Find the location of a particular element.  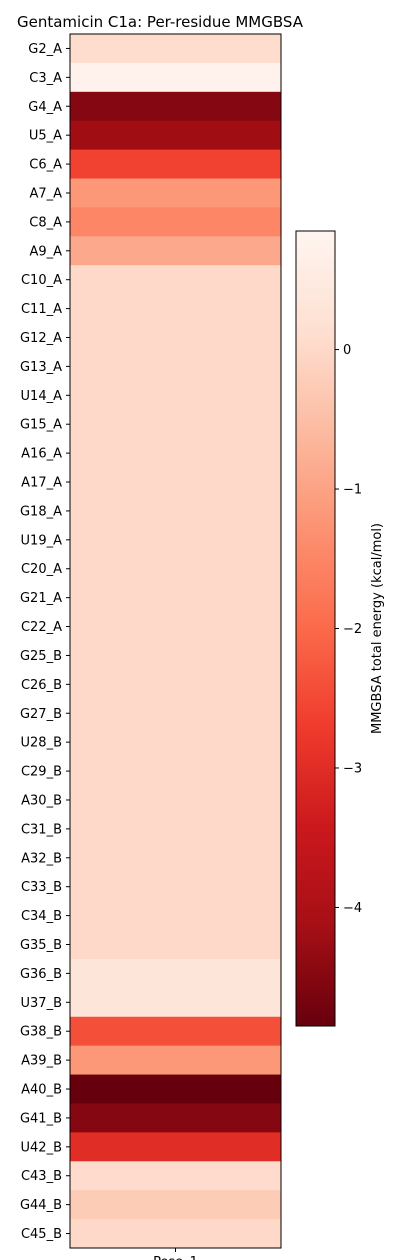

heat-cell-c11-a is located at coordinates (175, 309).